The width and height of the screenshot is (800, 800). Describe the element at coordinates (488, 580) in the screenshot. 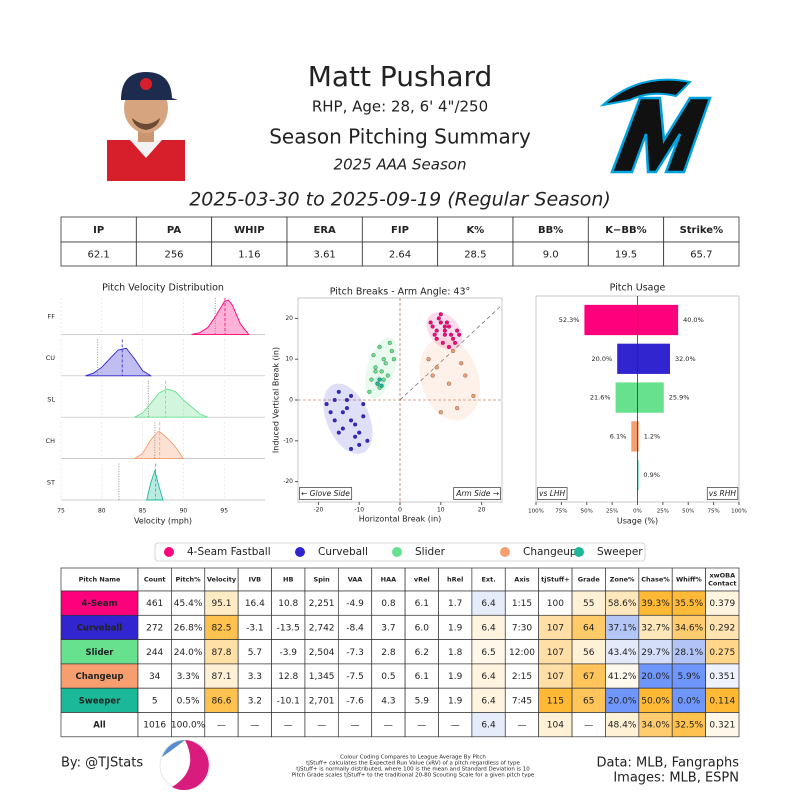

I see `table-header: Ext.` at that location.